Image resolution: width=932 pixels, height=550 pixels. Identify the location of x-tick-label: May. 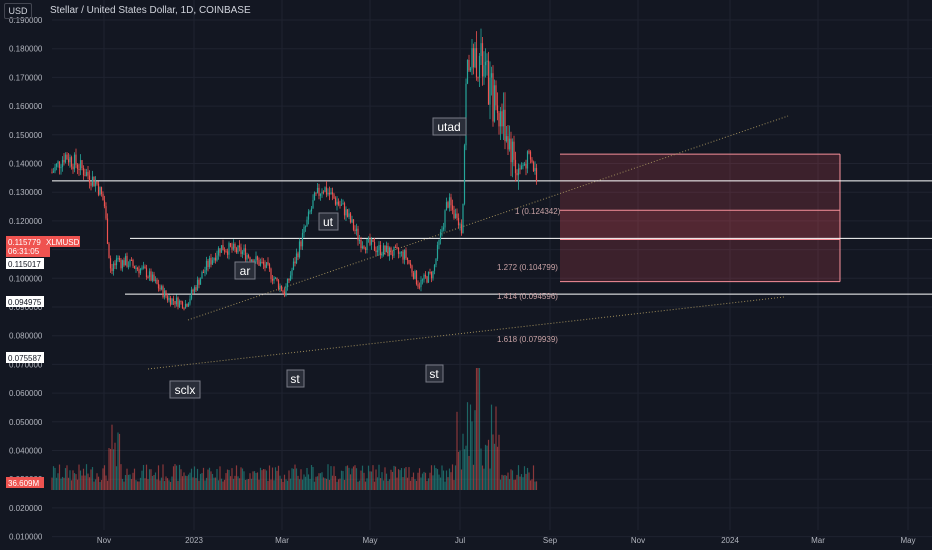
(907, 540).